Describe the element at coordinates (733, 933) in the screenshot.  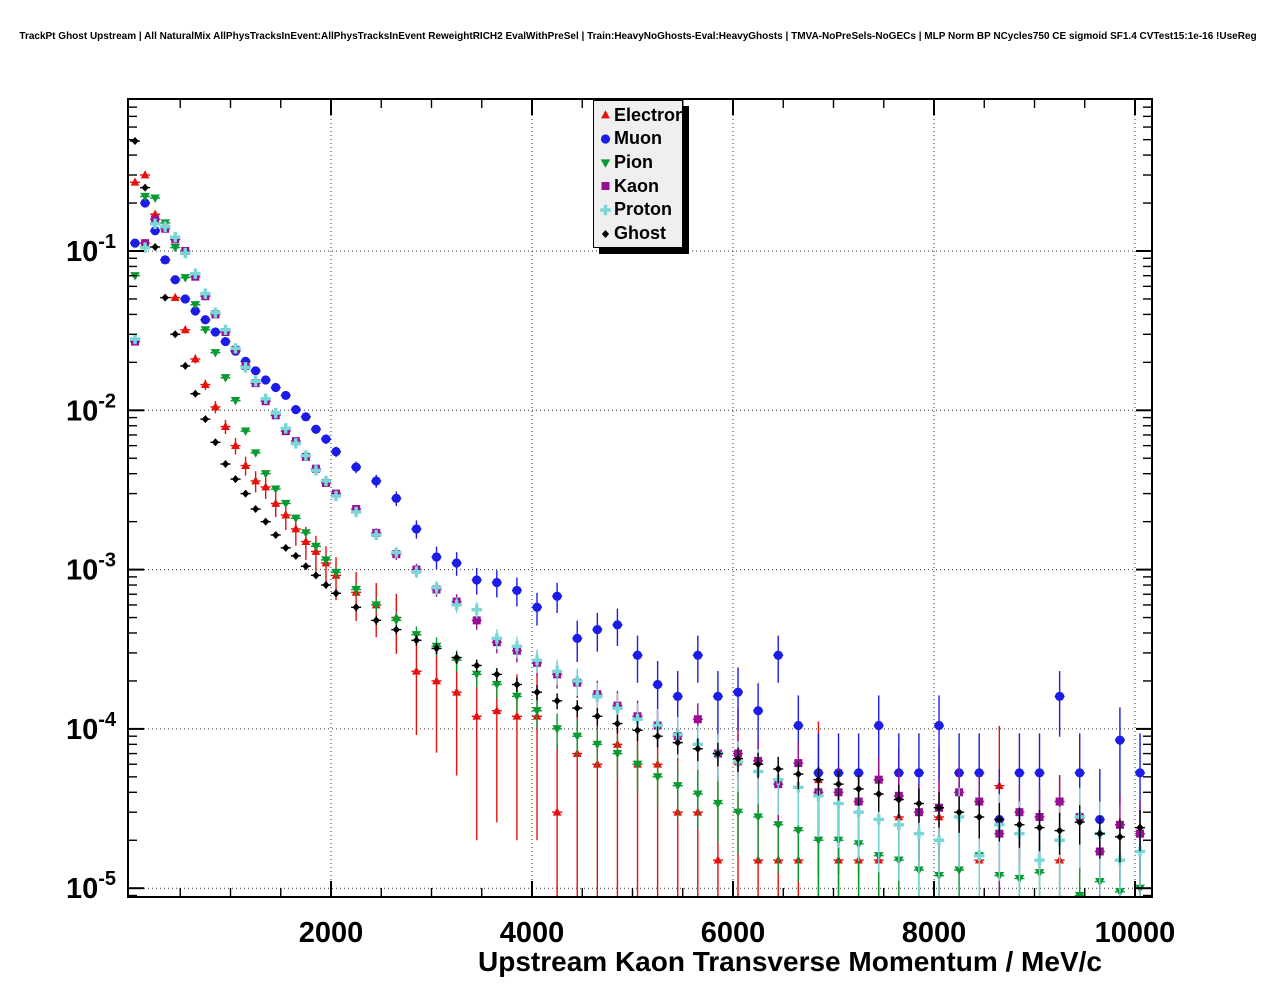
I see `svg-text: 6000` at that location.